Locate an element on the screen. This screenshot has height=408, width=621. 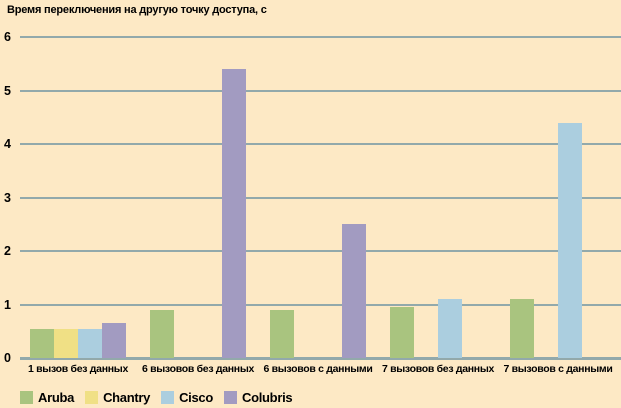
bar-aruba-group1 is located at coordinates (42, 343).